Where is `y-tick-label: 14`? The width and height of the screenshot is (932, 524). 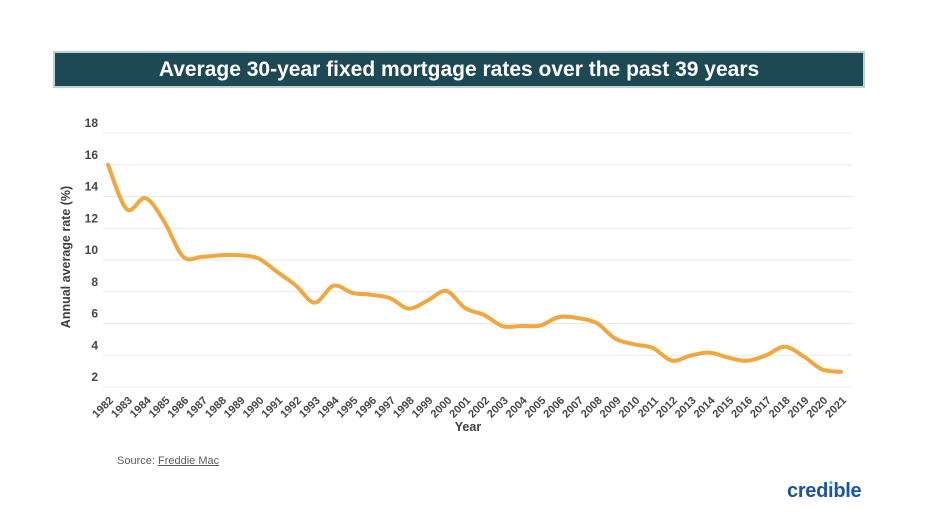 y-tick-label: 14 is located at coordinates (92, 187).